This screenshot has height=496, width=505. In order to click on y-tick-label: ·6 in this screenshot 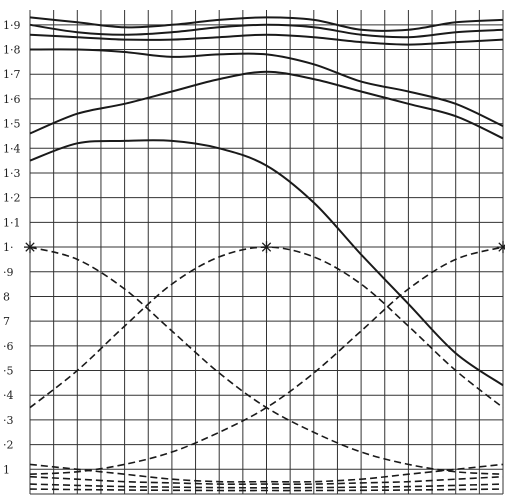, I will do `click(8, 346)`.